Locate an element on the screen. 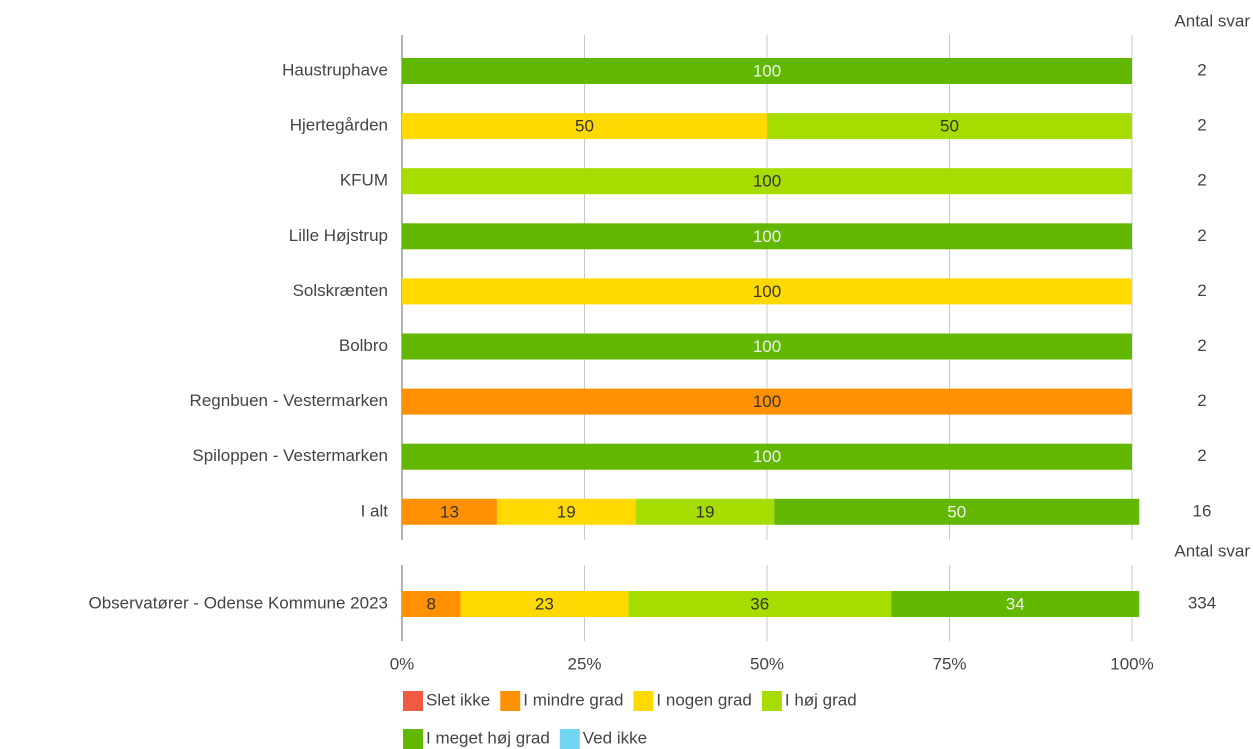 The height and width of the screenshot is (749, 1253). category-label: Haustruphave is located at coordinates (335, 69).